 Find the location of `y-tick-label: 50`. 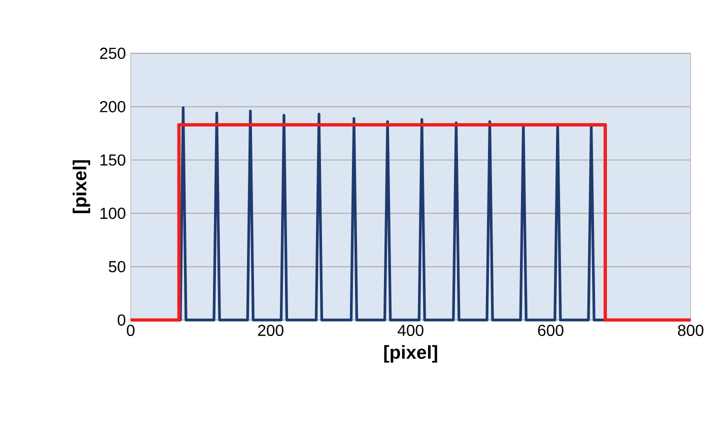

y-tick-label: 50 is located at coordinates (117, 266).